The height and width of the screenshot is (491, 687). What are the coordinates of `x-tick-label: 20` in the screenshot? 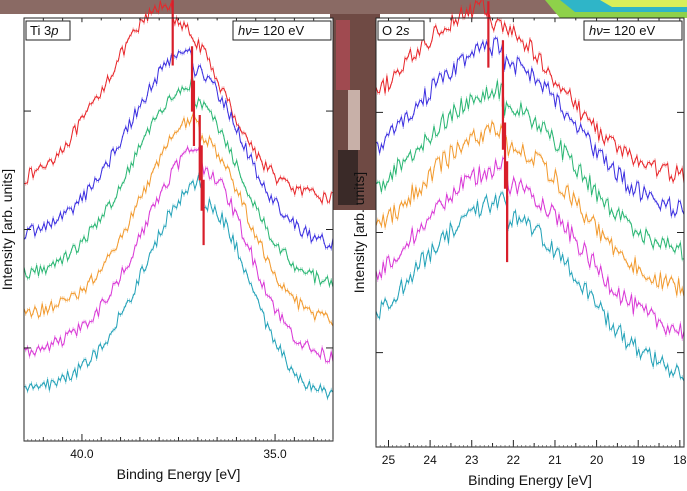 It's located at (597, 460).